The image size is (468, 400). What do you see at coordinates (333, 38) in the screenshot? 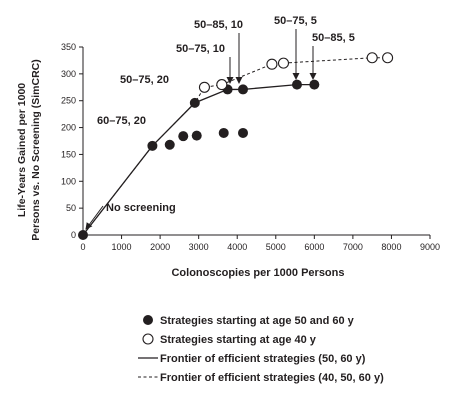
I see `point-annotation-label: 50–85, 5` at bounding box center [333, 38].